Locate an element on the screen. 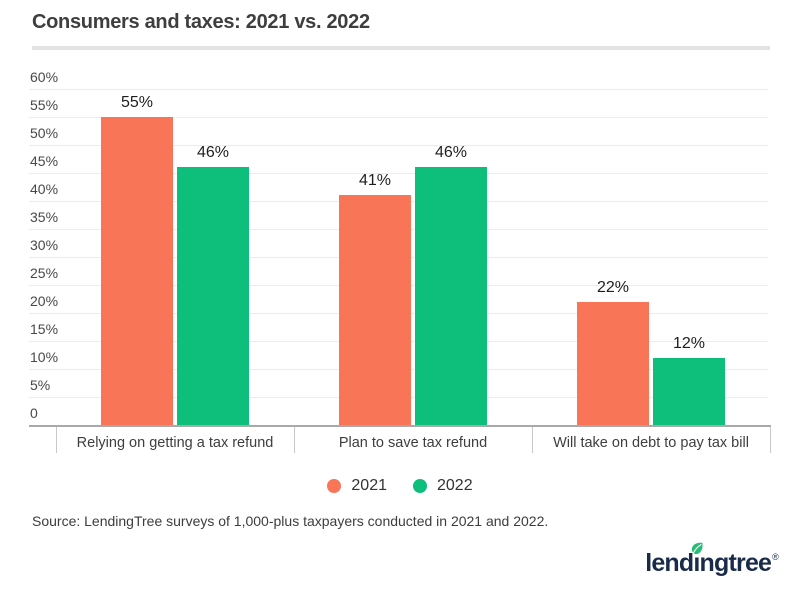 The image size is (800, 591). x-category-label: Will take on debt to pay tax bill is located at coordinates (651, 443).